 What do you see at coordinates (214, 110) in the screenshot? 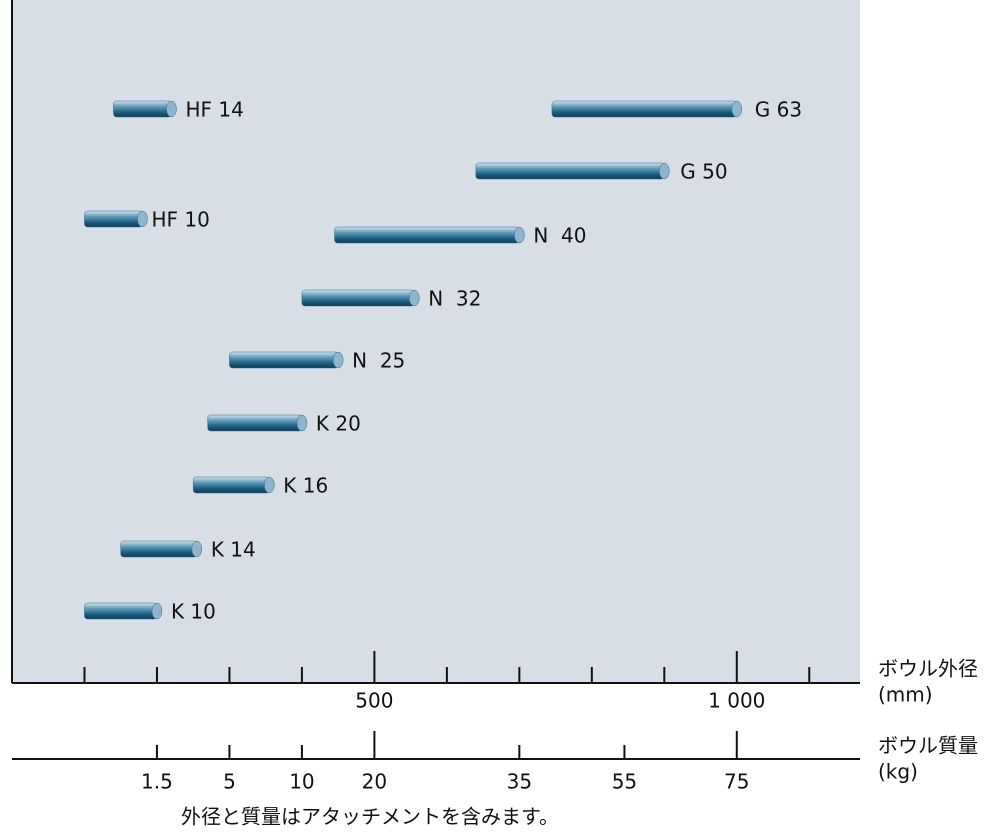
I see `bar-label: HF 14` at bounding box center [214, 110].